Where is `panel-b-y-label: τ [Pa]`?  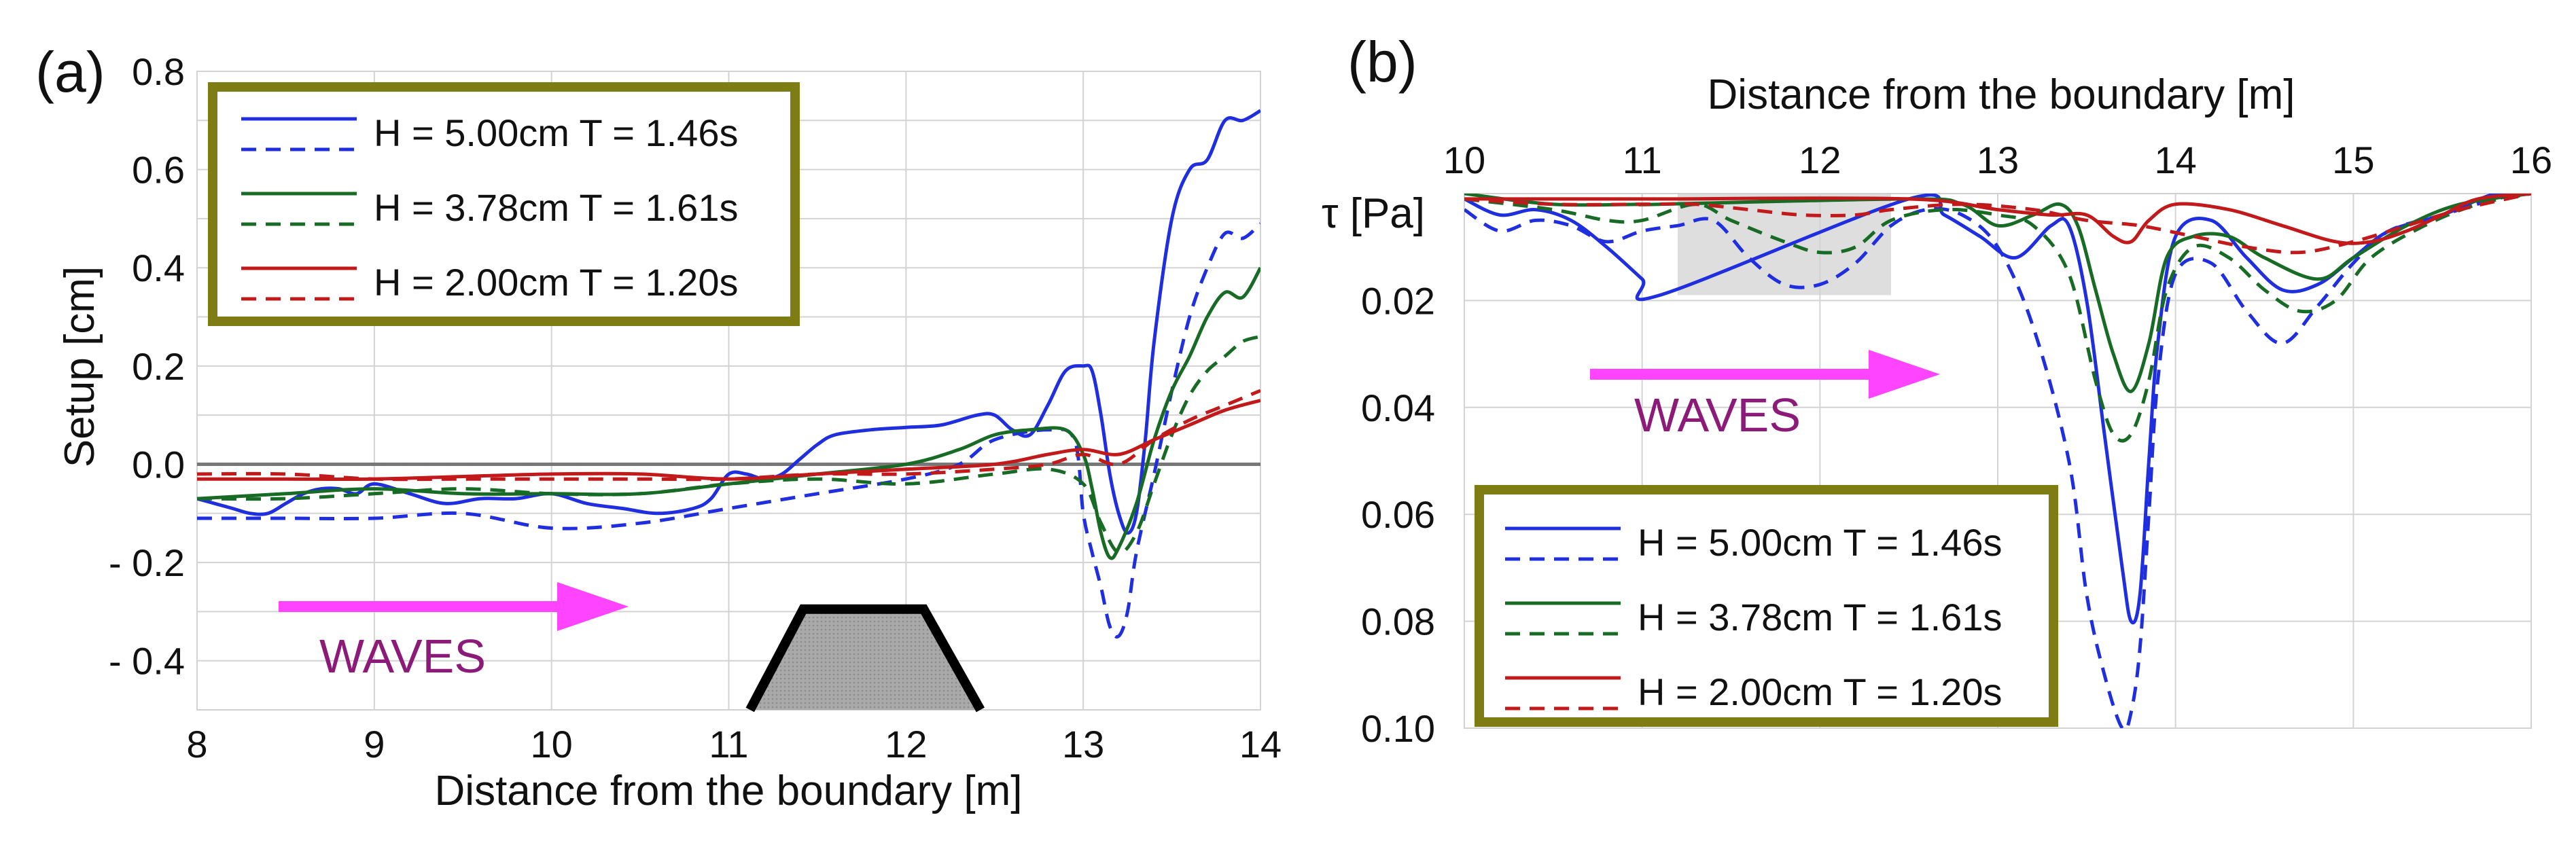 panel-b-y-label: τ [Pa] is located at coordinates (1373, 213).